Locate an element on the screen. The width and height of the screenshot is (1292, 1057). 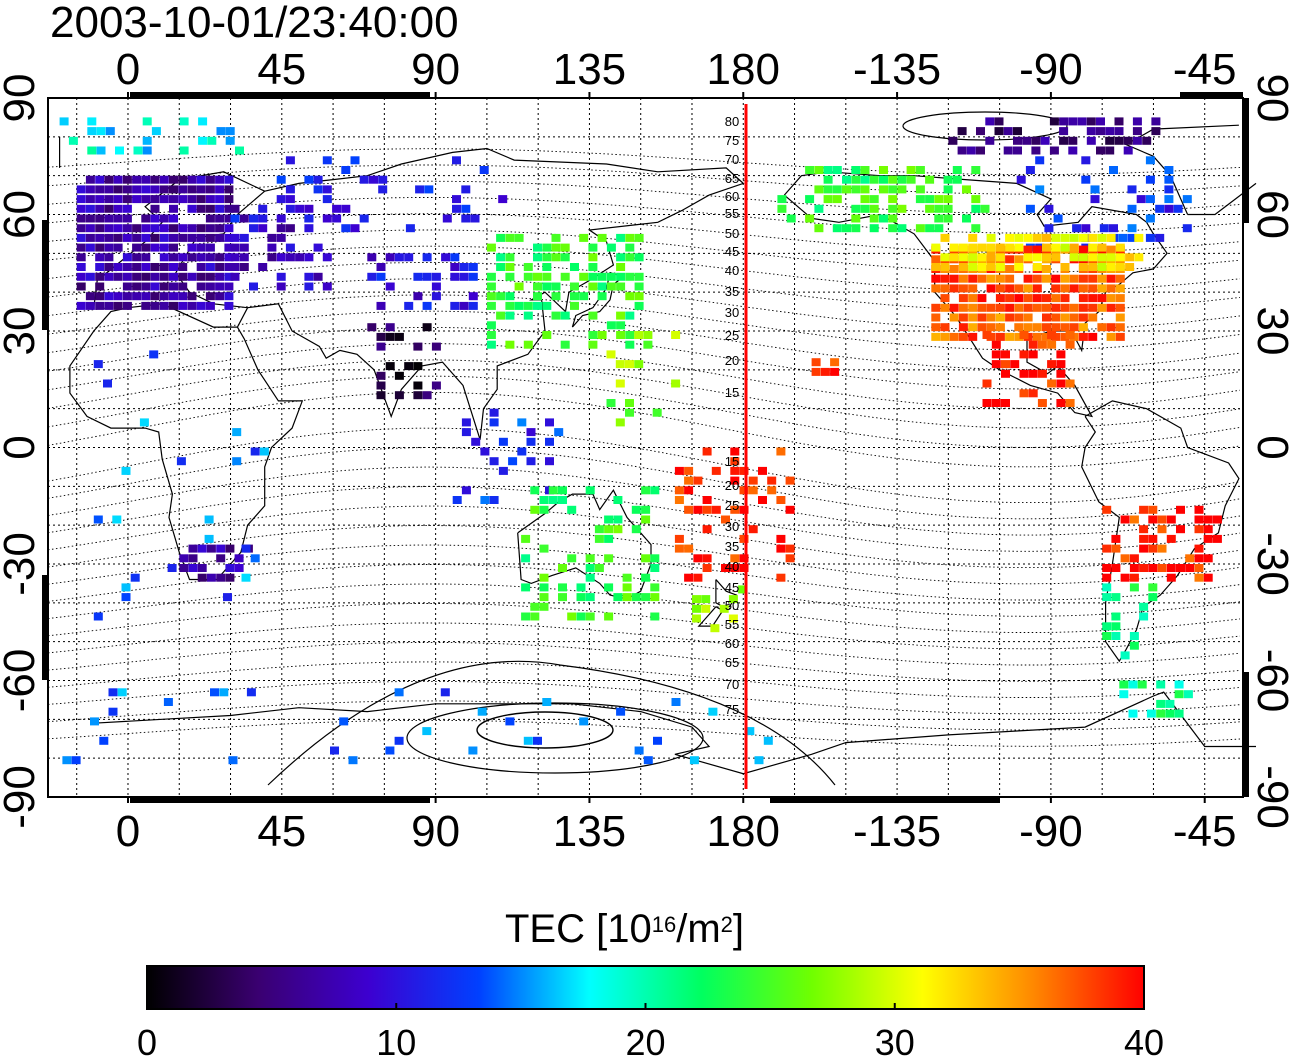
lon-label-top: 45 is located at coordinates (281, 69).